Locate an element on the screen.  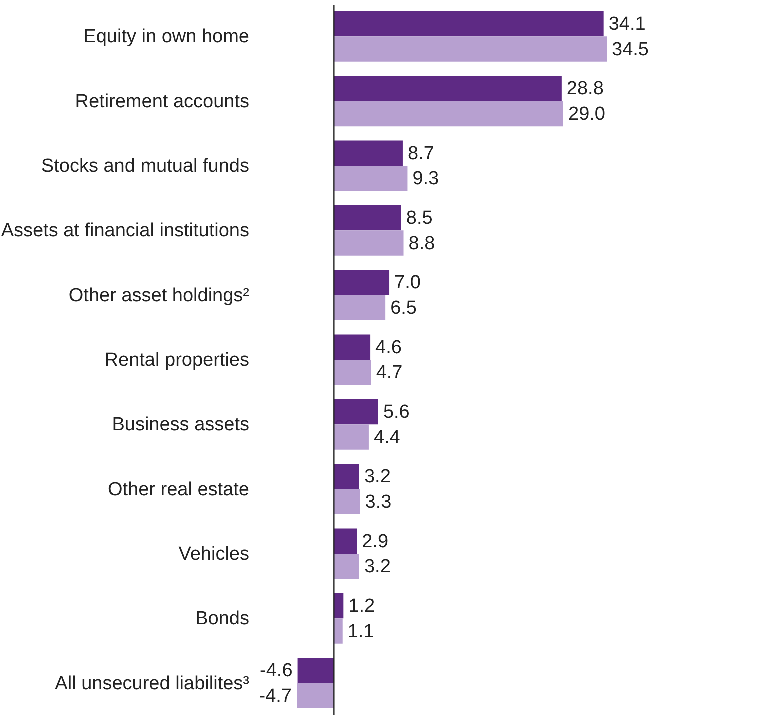
data-label: 8.7 is located at coordinates (421, 153).